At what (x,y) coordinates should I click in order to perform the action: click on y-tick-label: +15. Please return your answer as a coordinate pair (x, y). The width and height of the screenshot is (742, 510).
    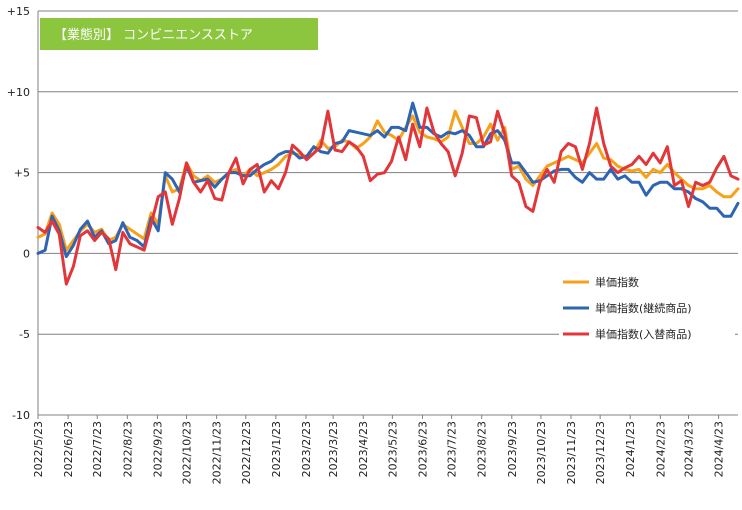
    Looking at the image, I should click on (18, 11).